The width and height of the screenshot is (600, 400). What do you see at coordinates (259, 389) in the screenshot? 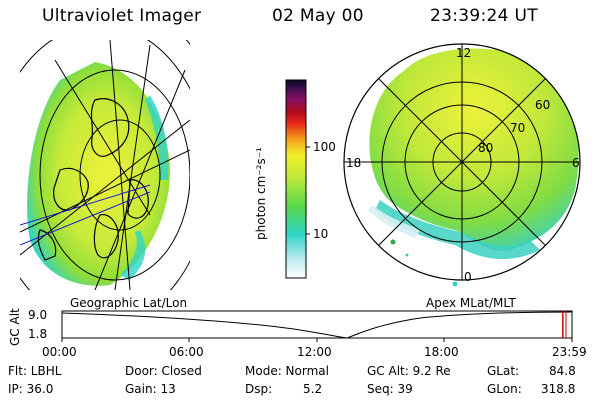
I see `dsp-label: Dsp:` at bounding box center [259, 389].